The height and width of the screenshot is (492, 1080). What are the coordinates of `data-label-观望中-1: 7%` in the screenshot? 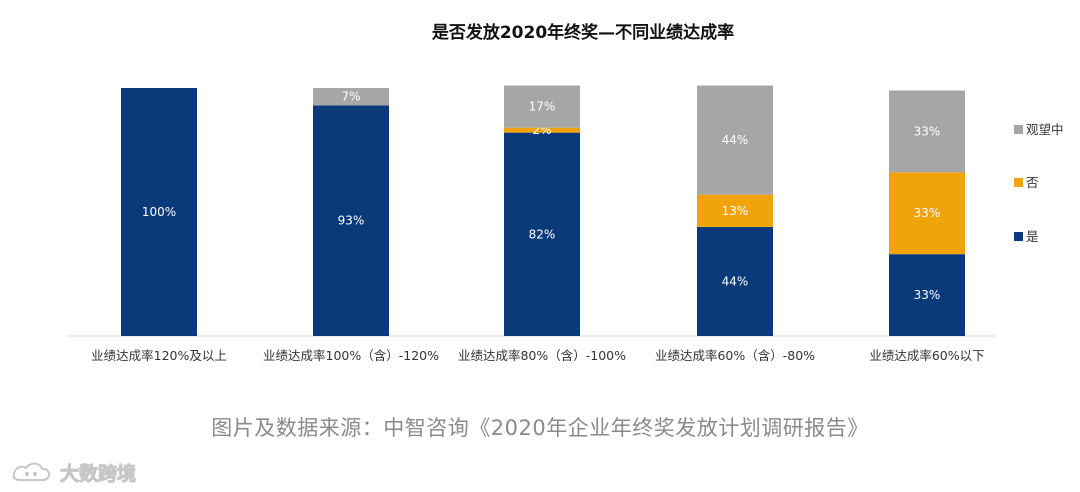 It's located at (350, 97).